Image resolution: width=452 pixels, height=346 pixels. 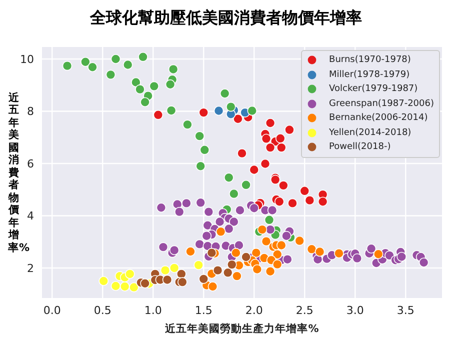 What do you see at coordinates (381, 103) in the screenshot?
I see `legend-label: Greenspan(1987-2006)` at bounding box center [381, 103].